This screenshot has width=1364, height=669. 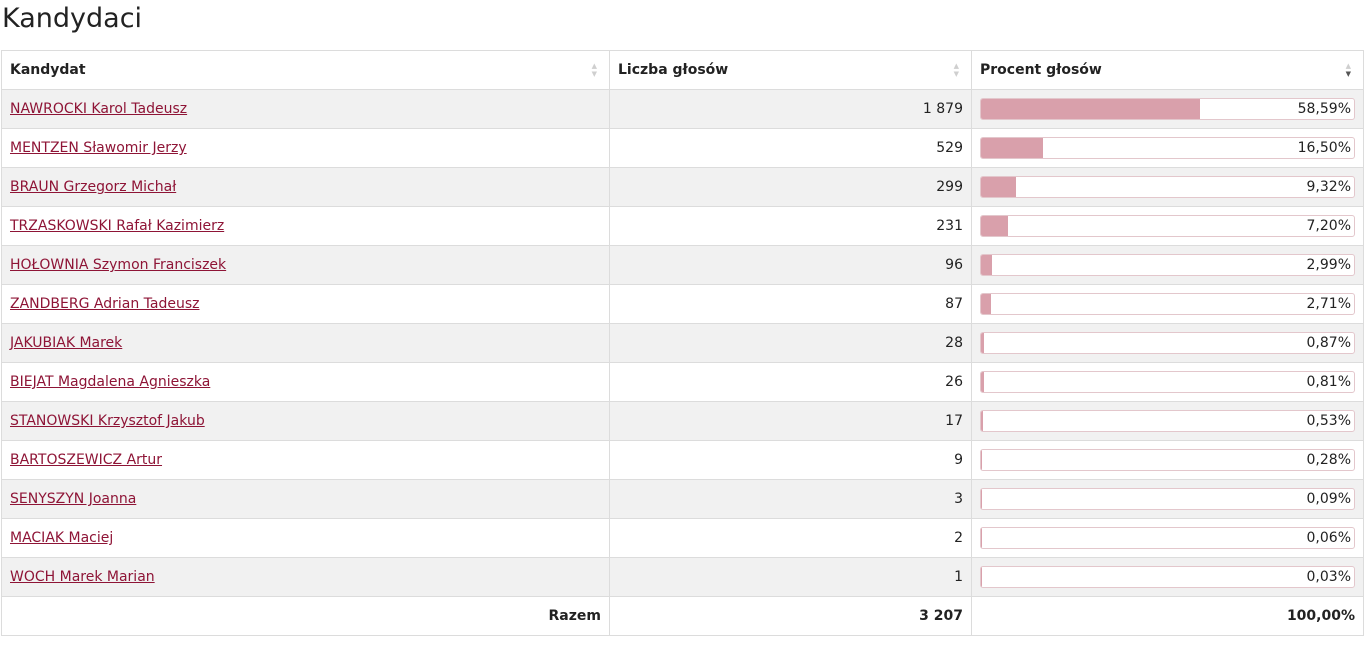 I want to click on percent-bar: 0,03%, so click(x=1167, y=577).